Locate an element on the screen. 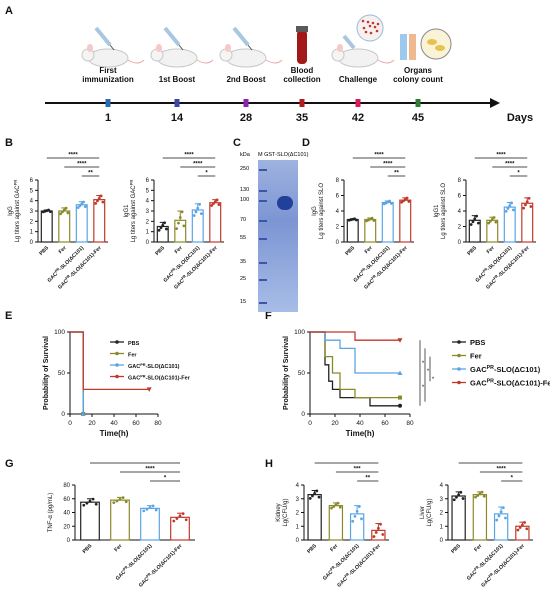  significance-label: ** is located at coordinates (367, 479).